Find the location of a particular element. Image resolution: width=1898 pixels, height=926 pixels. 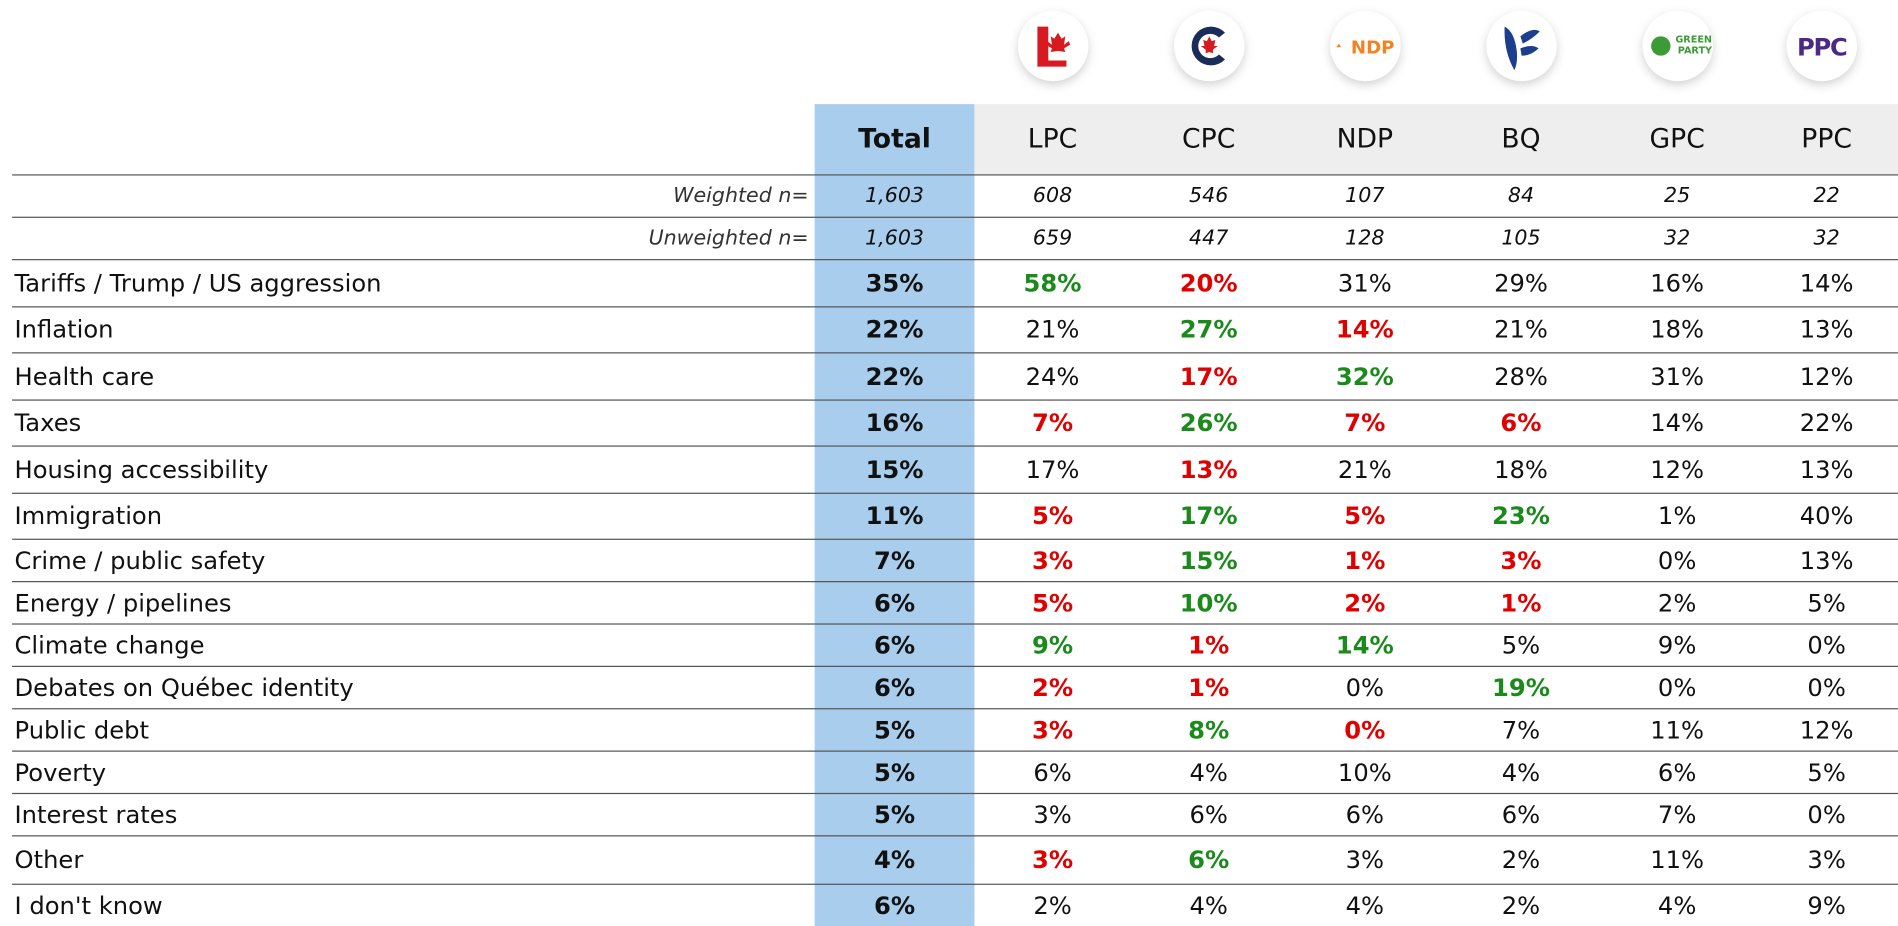

base-value: 128 is located at coordinates (1365, 237).